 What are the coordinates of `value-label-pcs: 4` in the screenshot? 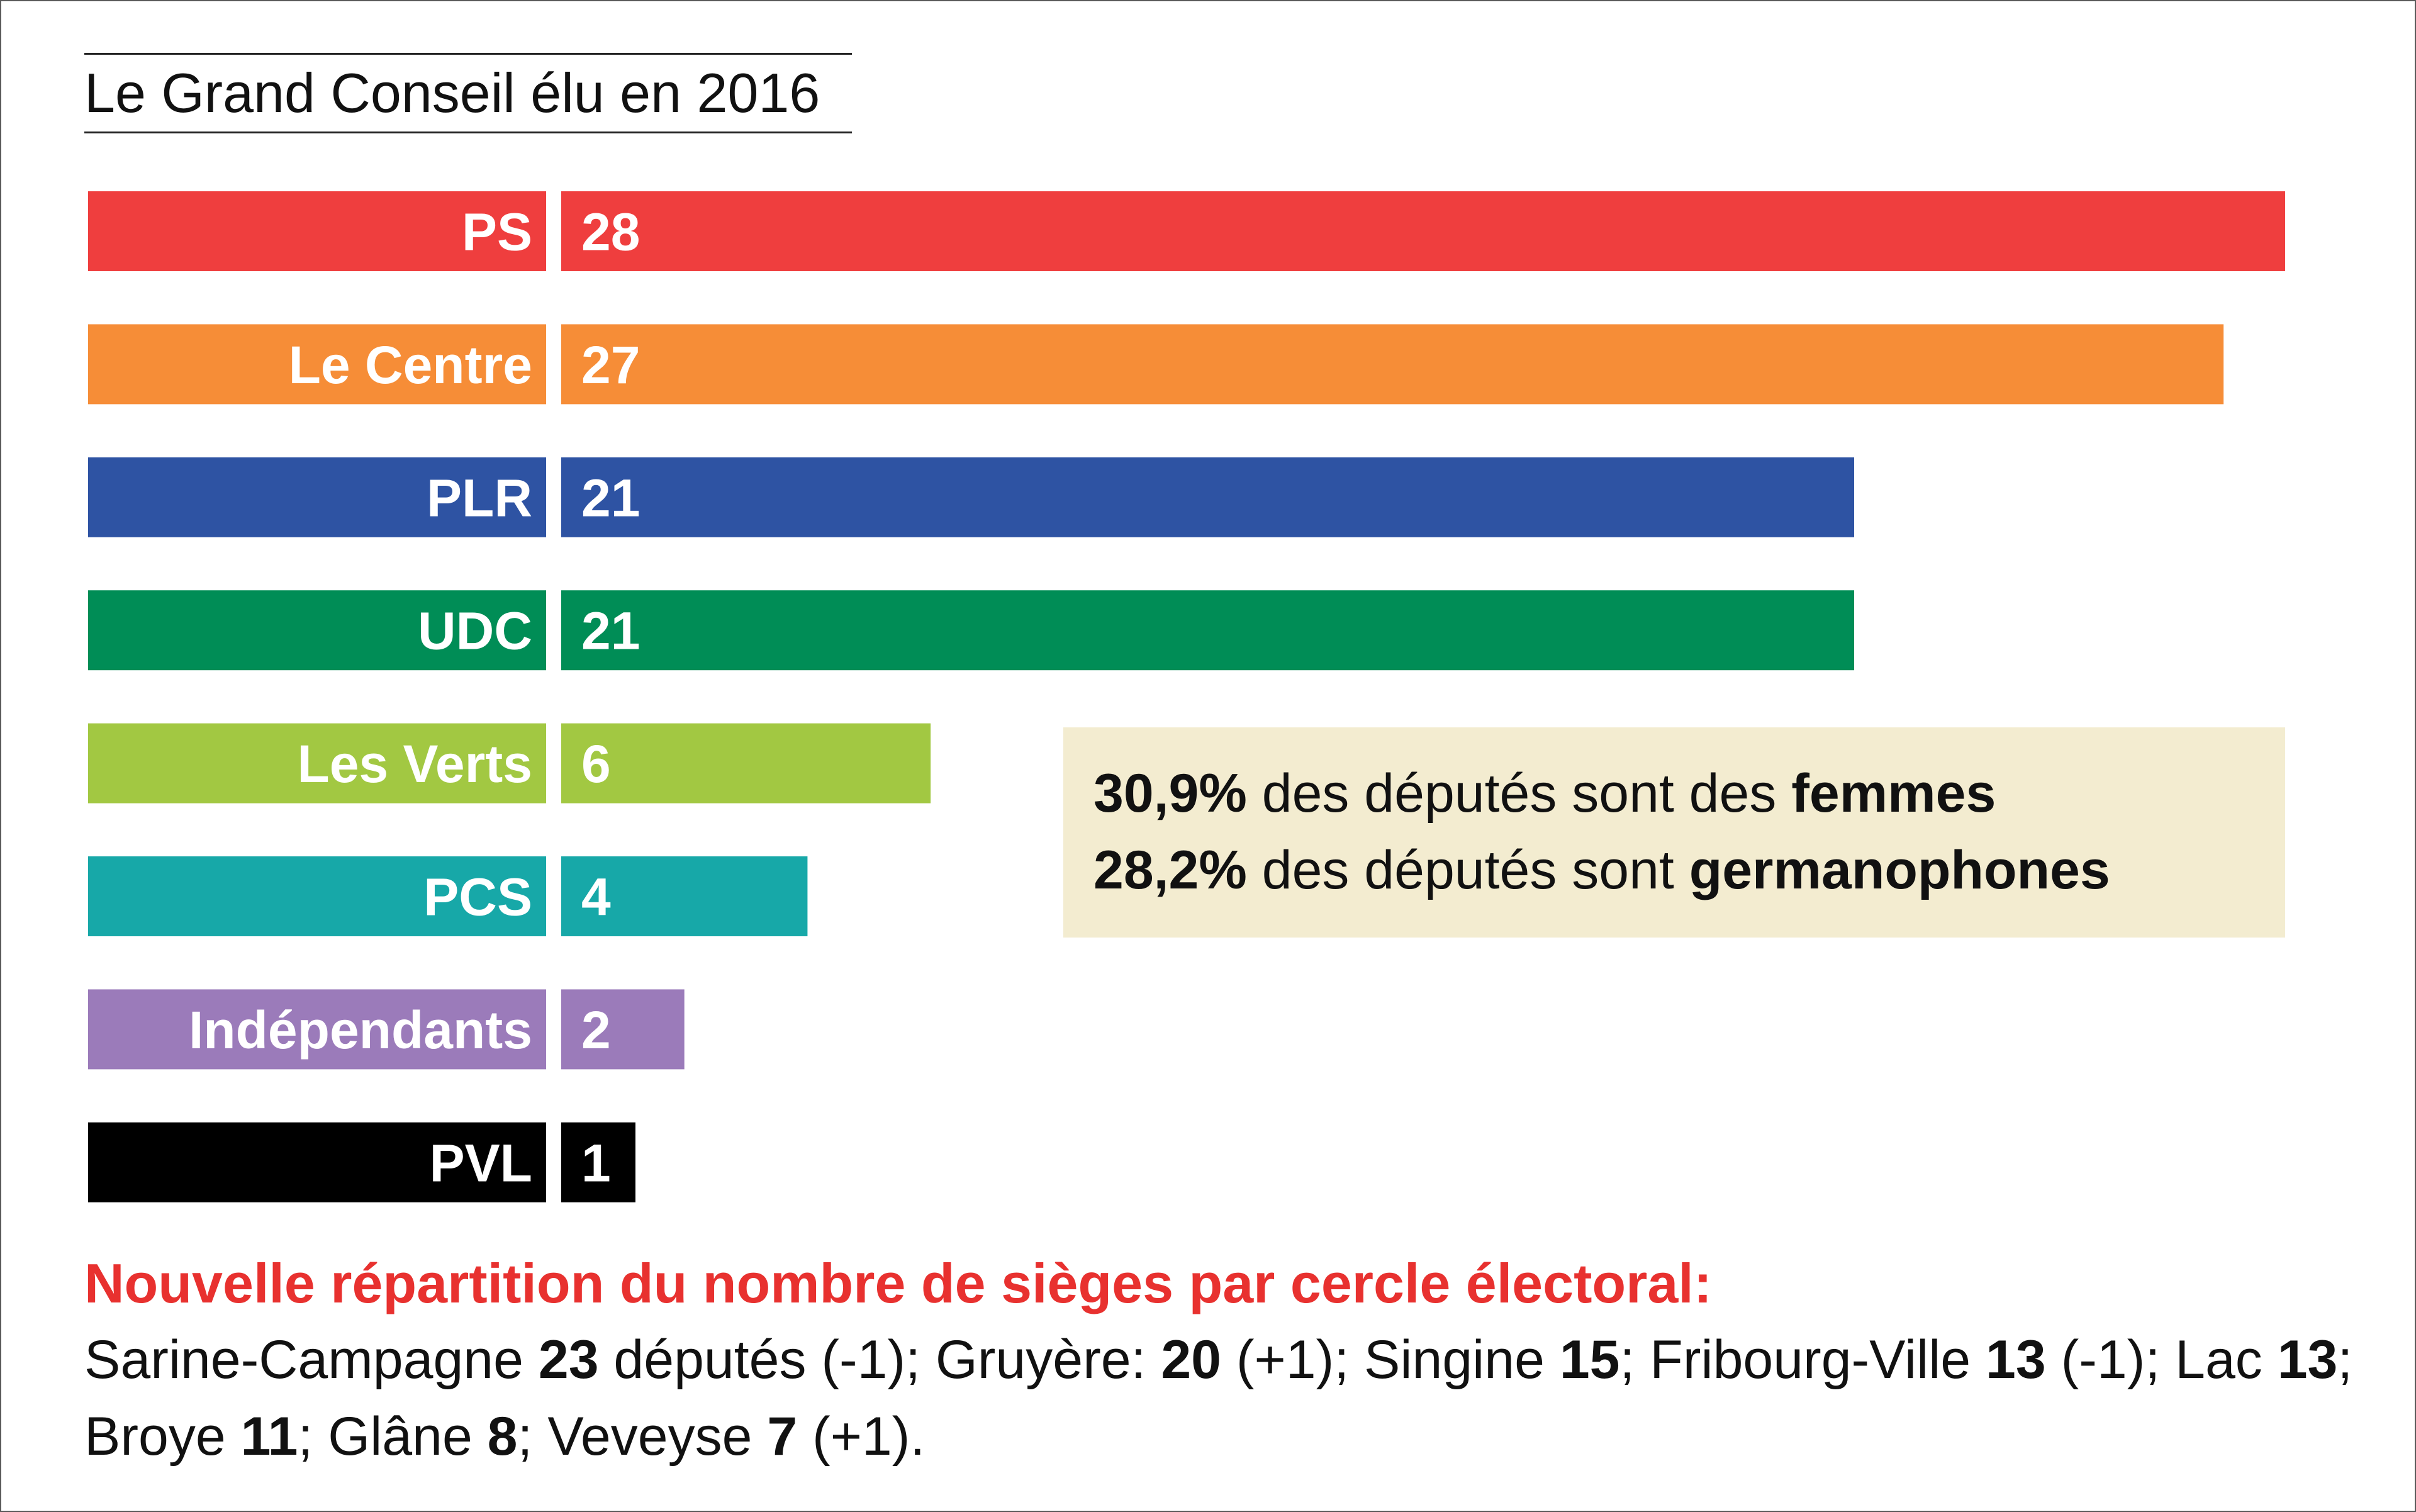 It's located at (596, 897).